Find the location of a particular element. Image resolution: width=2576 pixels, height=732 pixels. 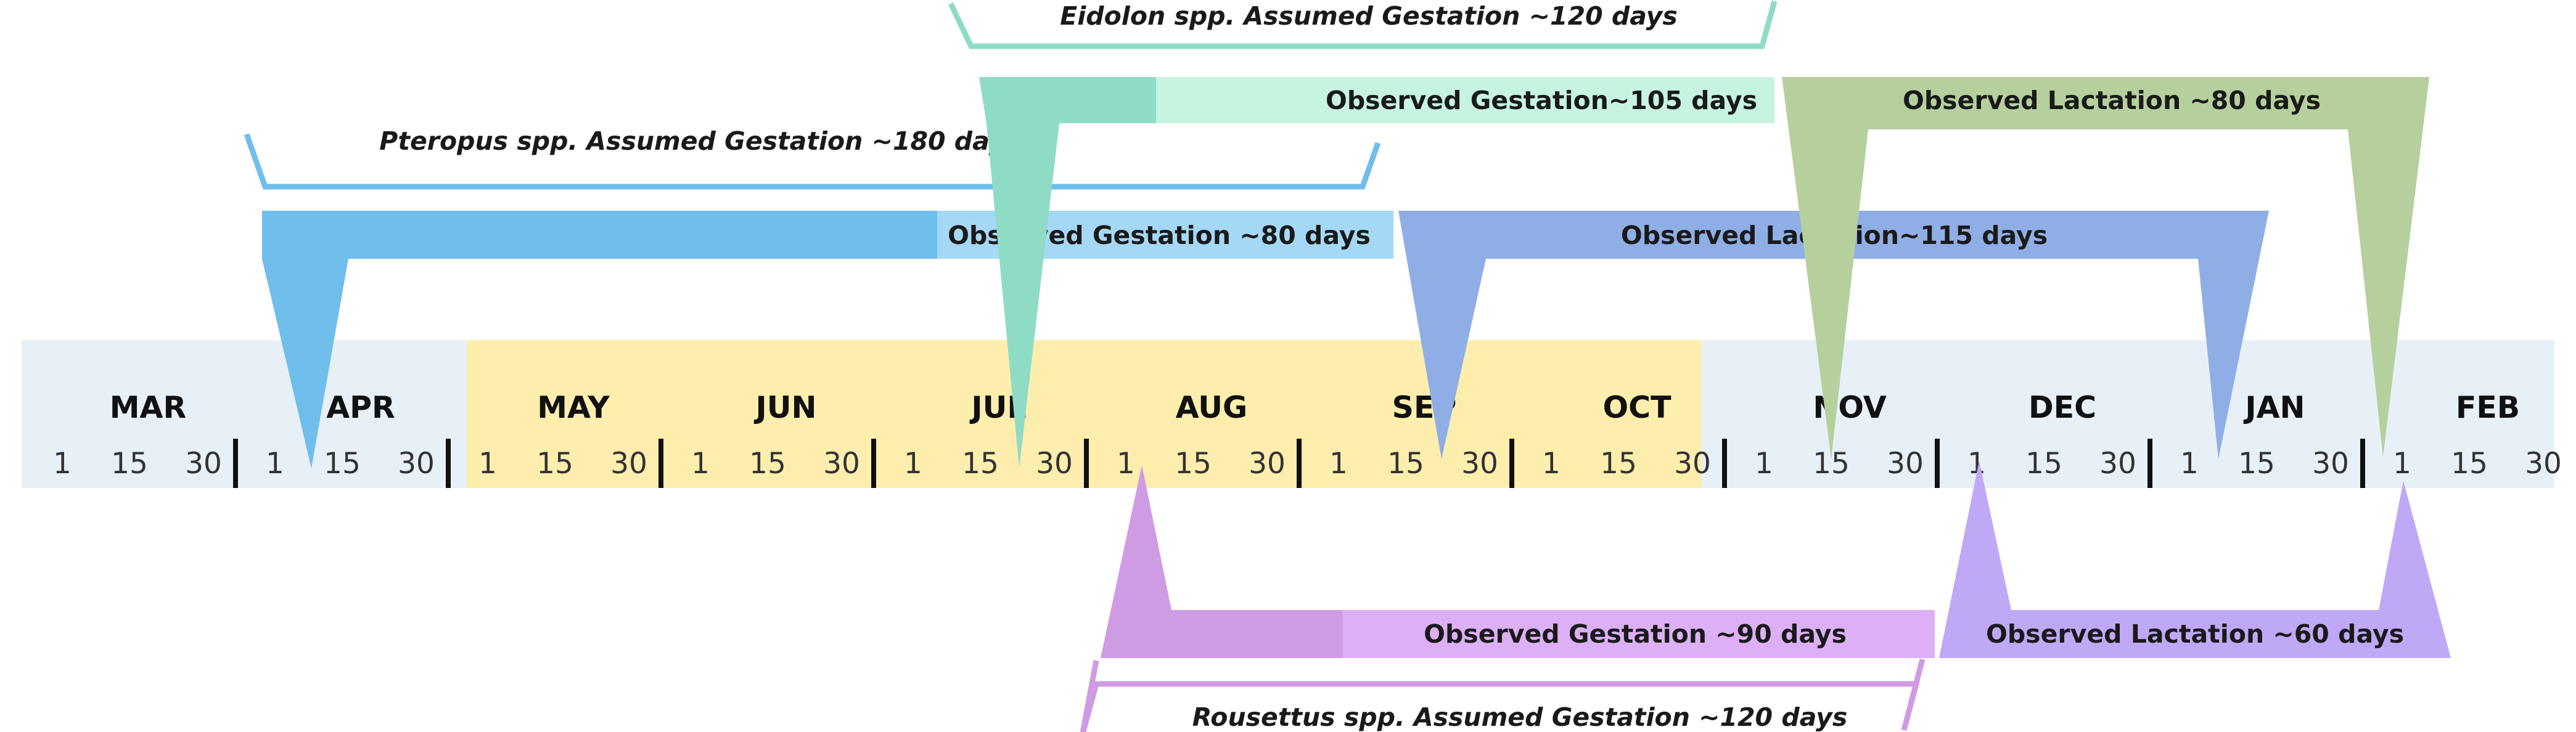

pteropus-assumed-bracket is located at coordinates (812, 161).